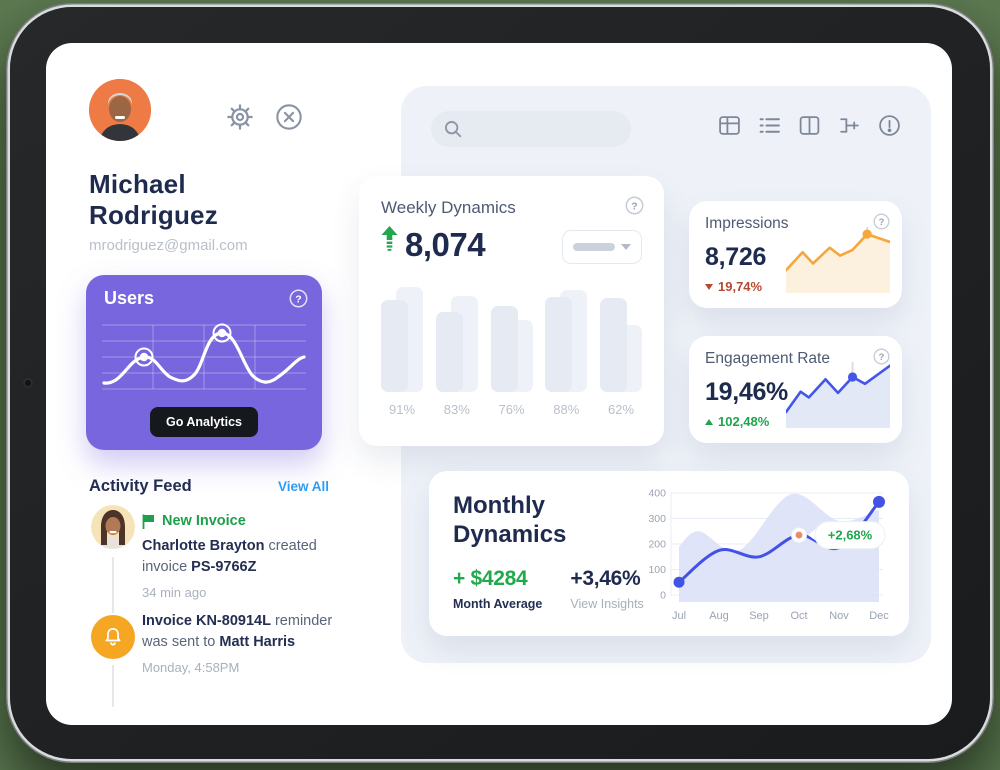 The height and width of the screenshot is (770, 1000). Describe the element at coordinates (621, 409) in the screenshot. I see `bar-value-label: 62%` at that location.